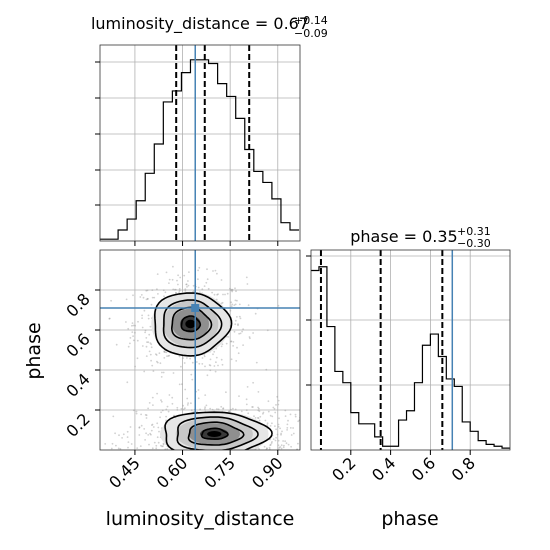  I want to click on density-level, so click(190, 324).